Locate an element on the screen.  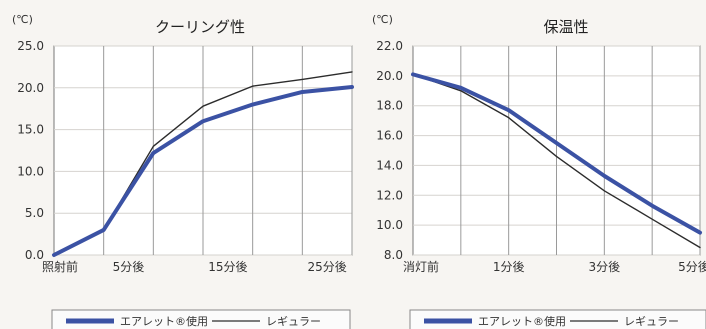
y-tick-label: 14.0 is located at coordinates (389, 165).